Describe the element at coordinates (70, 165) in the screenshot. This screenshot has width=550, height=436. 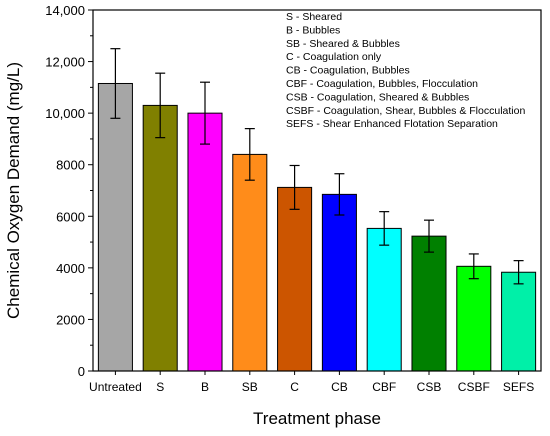
I see `y-tick-label: 8000` at that location.